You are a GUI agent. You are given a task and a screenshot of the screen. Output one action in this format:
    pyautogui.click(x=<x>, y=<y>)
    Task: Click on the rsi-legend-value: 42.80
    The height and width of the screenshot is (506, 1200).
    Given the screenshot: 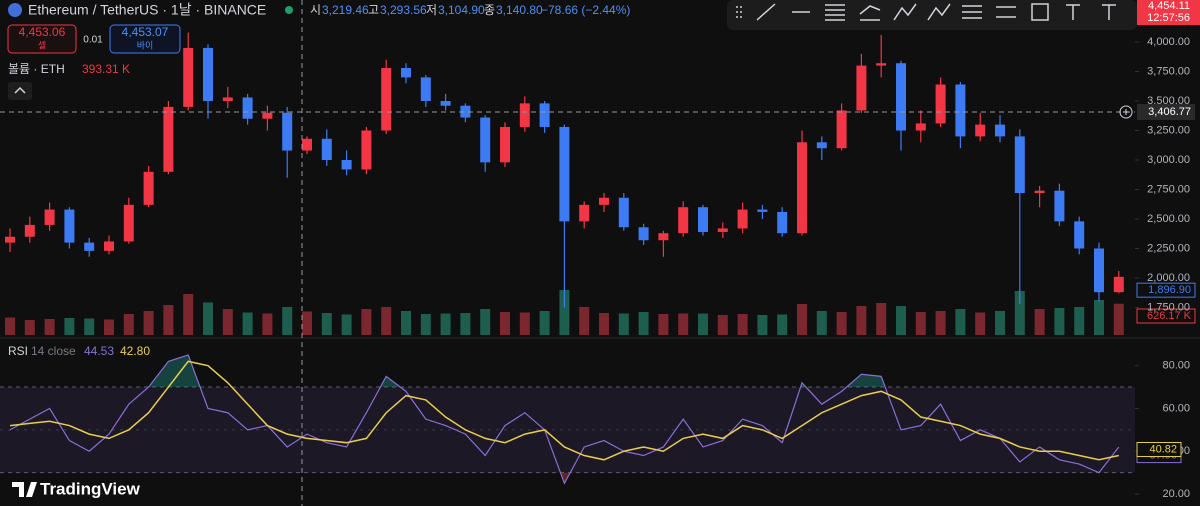 What is the action you would take?
    pyautogui.click(x=135, y=351)
    